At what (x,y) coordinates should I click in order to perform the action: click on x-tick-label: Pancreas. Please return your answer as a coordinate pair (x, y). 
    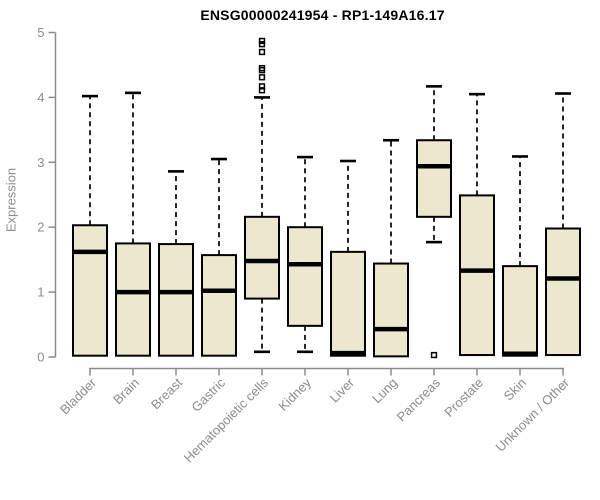
    Looking at the image, I should click on (419, 400).